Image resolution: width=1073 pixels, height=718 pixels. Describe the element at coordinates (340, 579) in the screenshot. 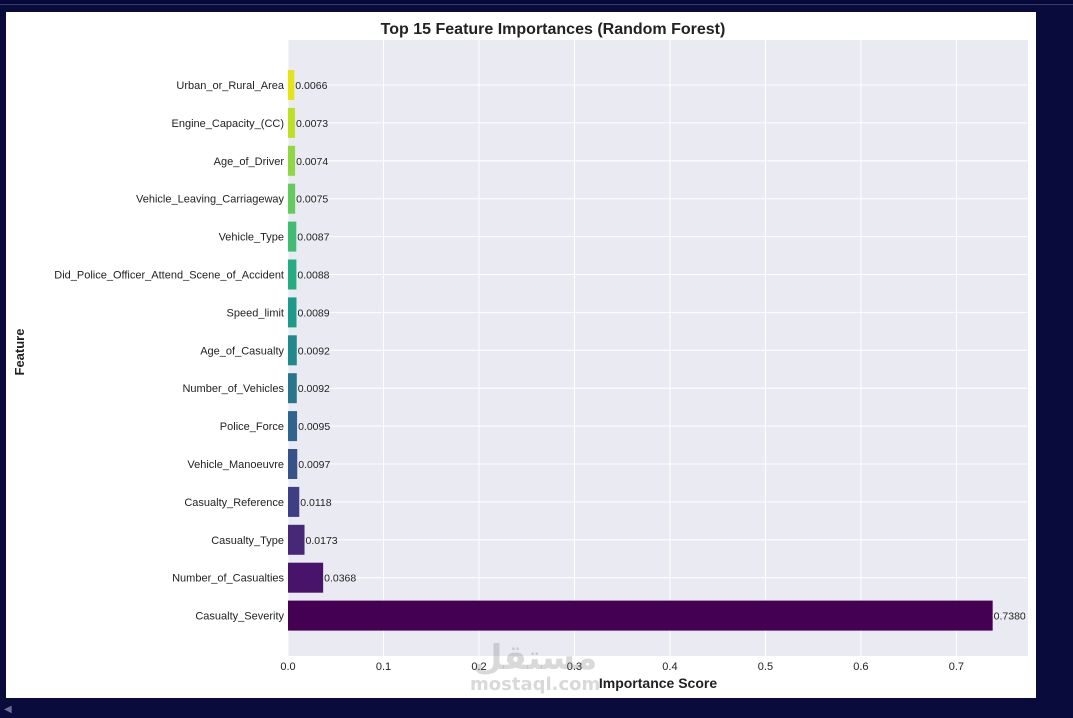

I see `value-label: 0.0368` at that location.